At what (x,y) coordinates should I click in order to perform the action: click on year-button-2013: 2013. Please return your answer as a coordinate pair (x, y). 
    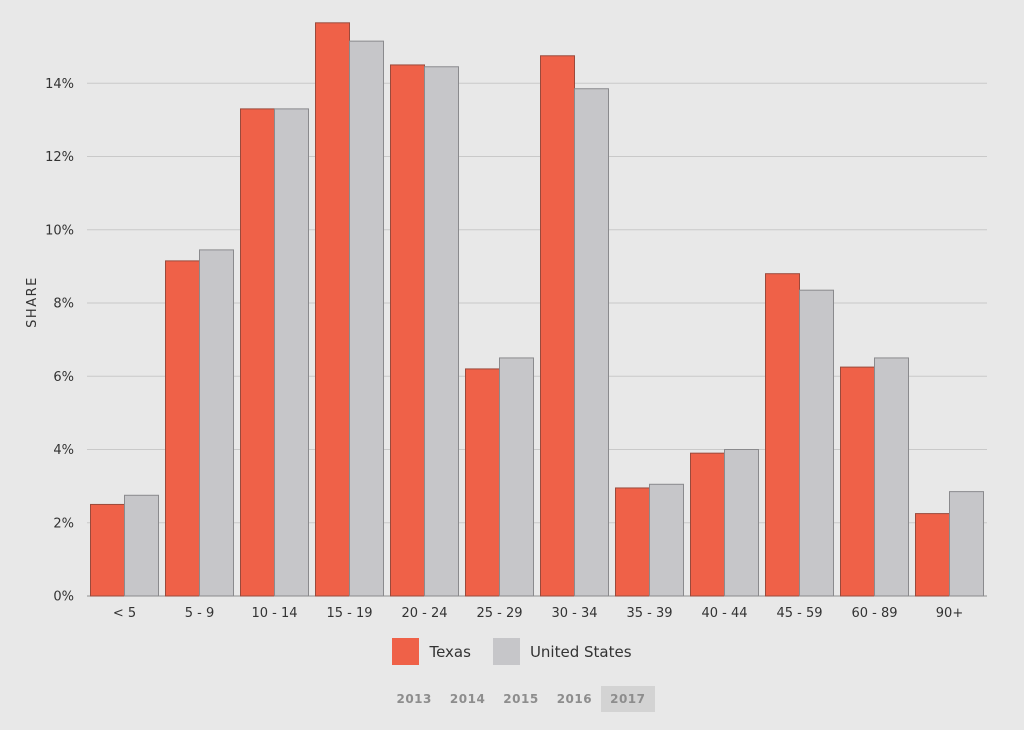
    Looking at the image, I should click on (413, 699).